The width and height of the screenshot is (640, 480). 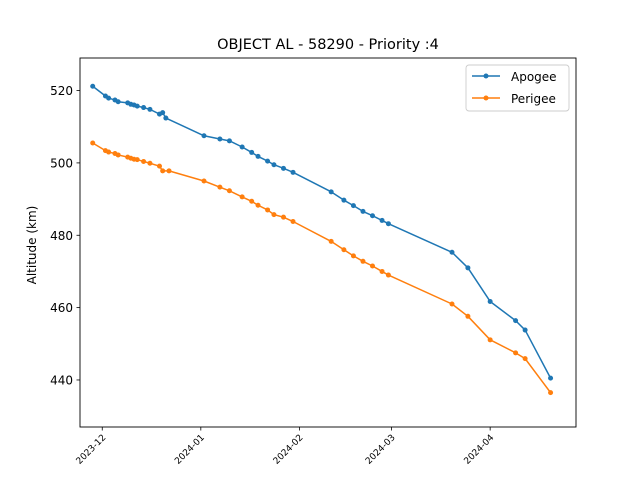 I want to click on legend-marker-perigee, so click(x=486, y=98).